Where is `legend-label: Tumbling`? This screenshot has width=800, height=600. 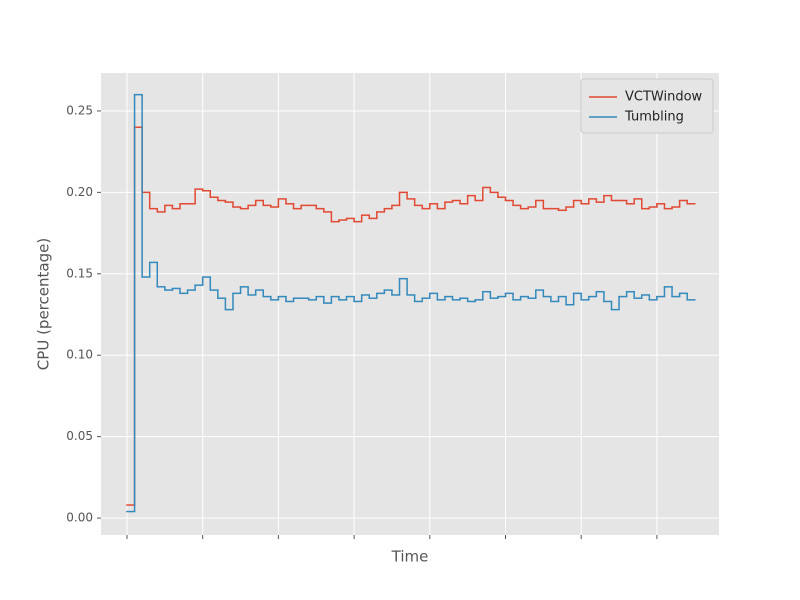
legend-label: Tumbling is located at coordinates (654, 117).